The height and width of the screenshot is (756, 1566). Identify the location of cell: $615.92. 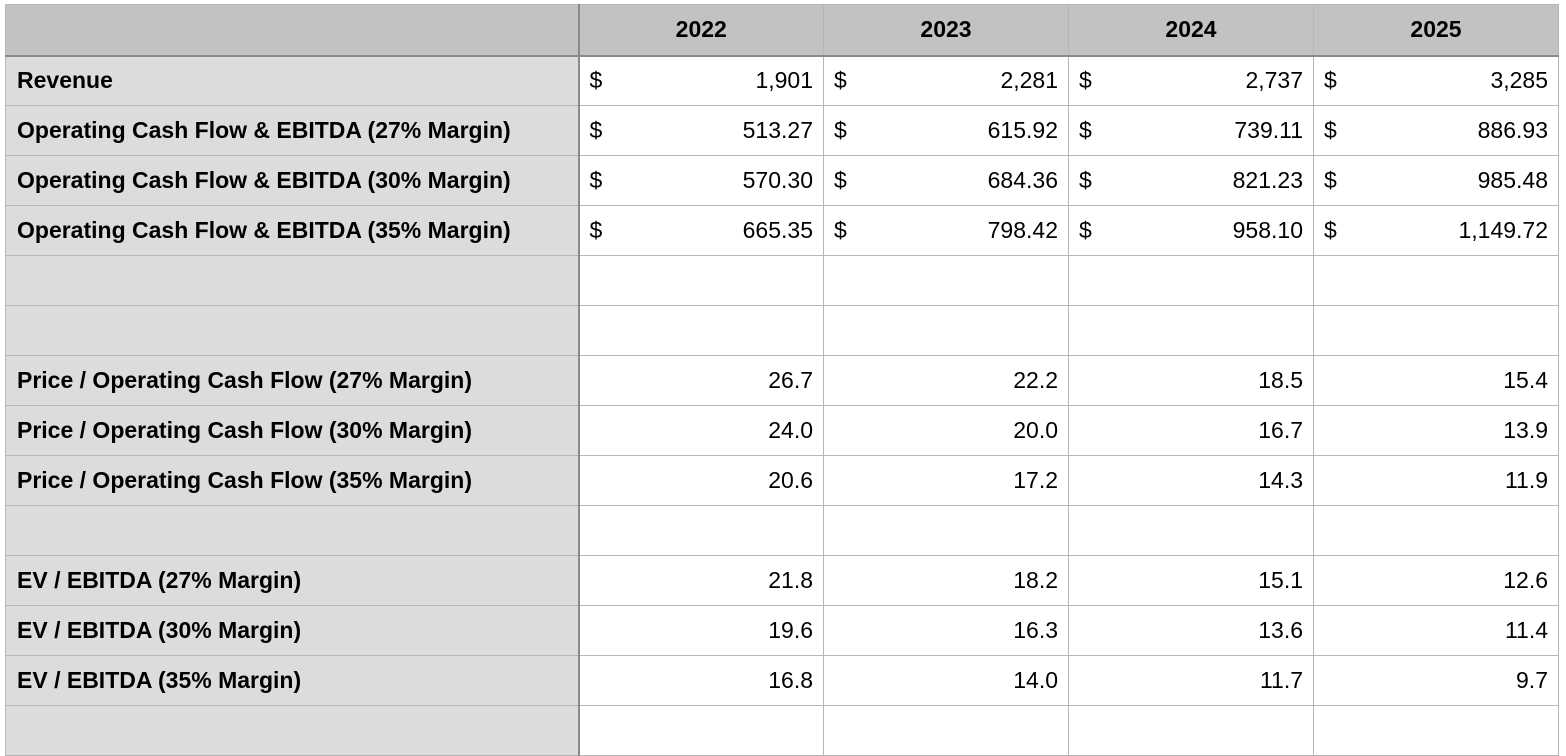
(946, 130).